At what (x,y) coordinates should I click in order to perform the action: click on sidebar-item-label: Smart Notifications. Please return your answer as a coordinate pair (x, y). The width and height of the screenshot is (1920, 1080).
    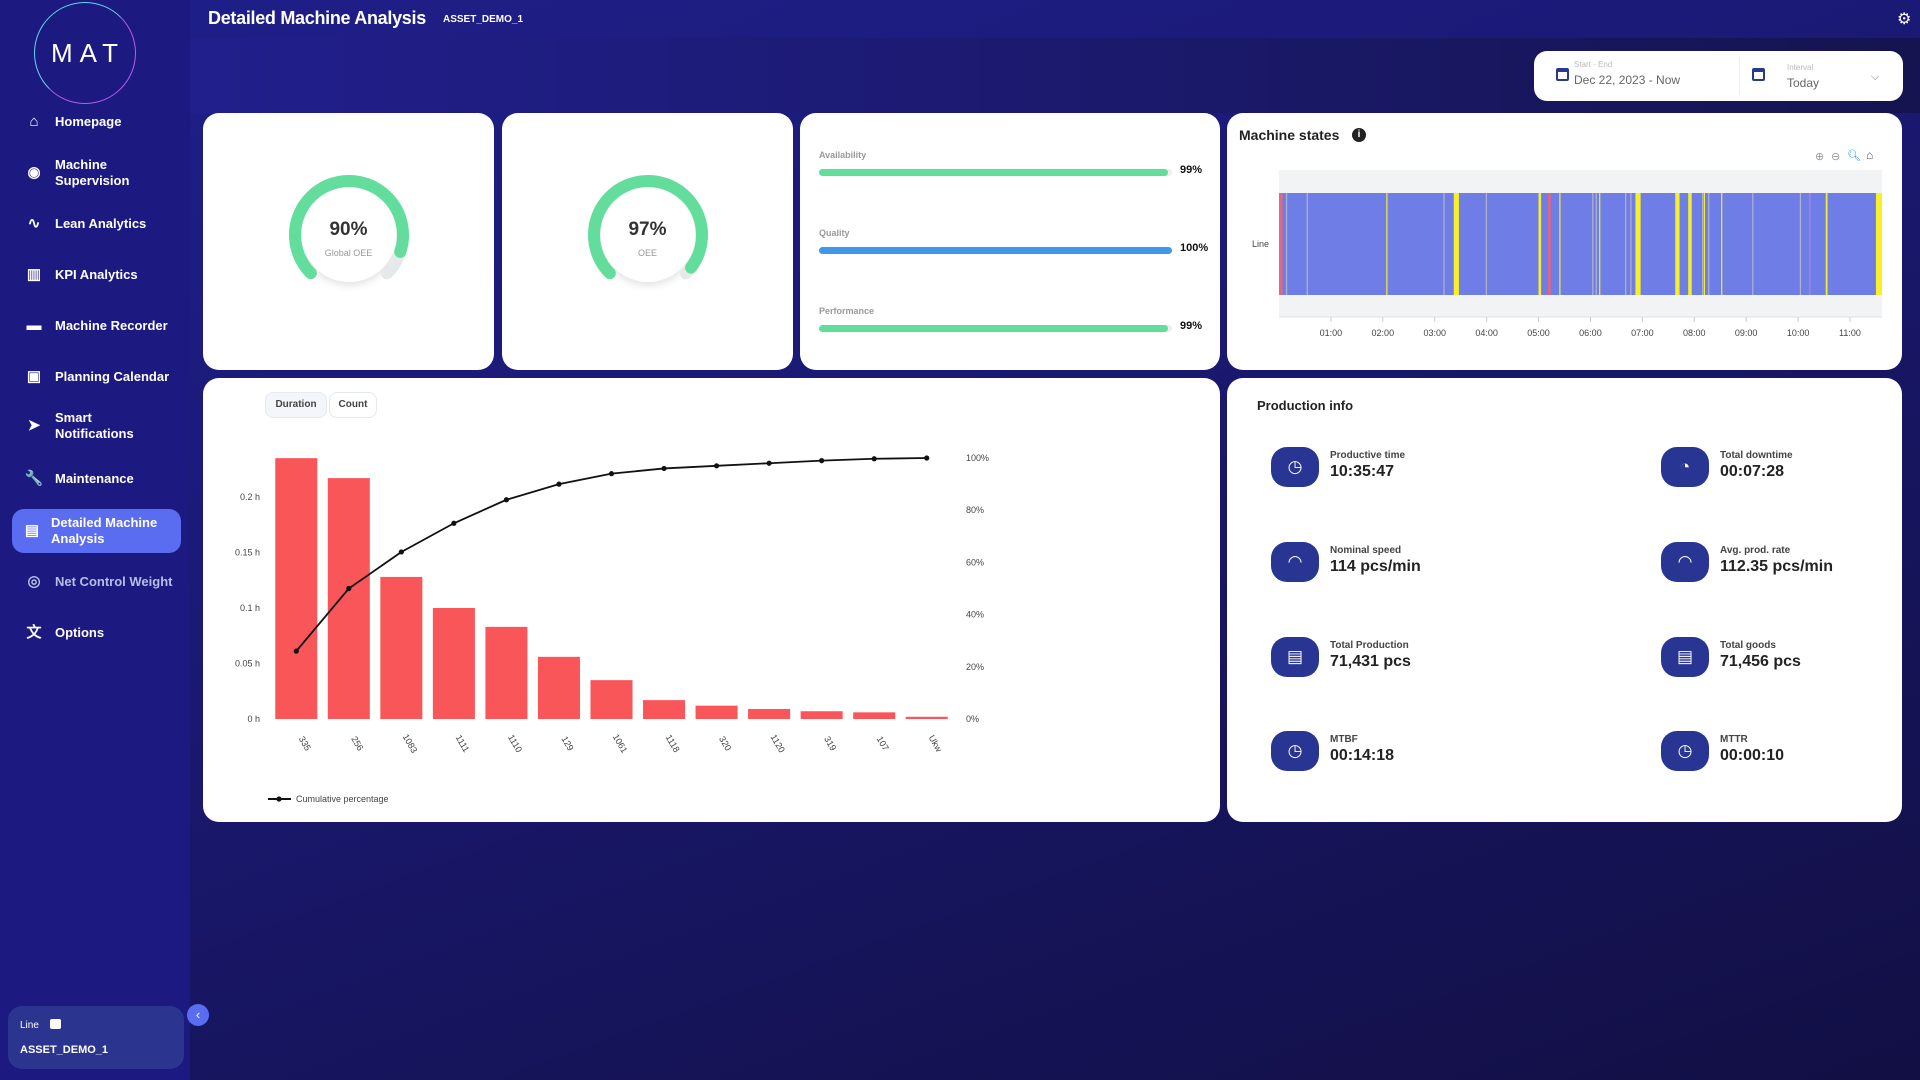
    Looking at the image, I should click on (94, 425).